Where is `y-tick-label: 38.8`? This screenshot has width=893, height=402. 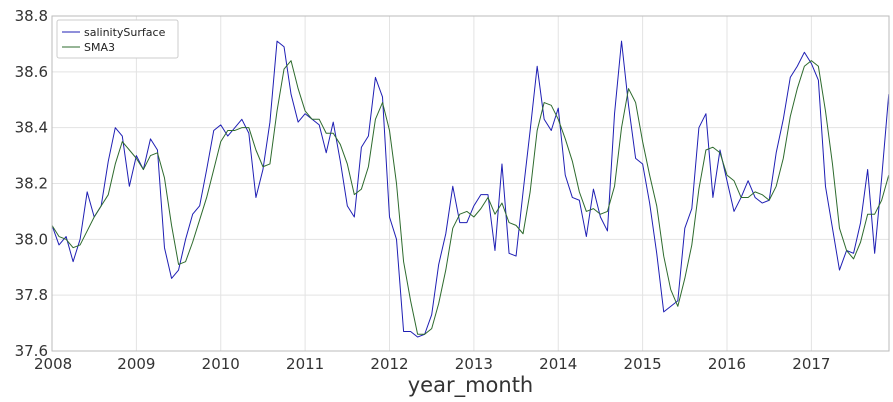
y-tick-label: 38.8 is located at coordinates (31, 16).